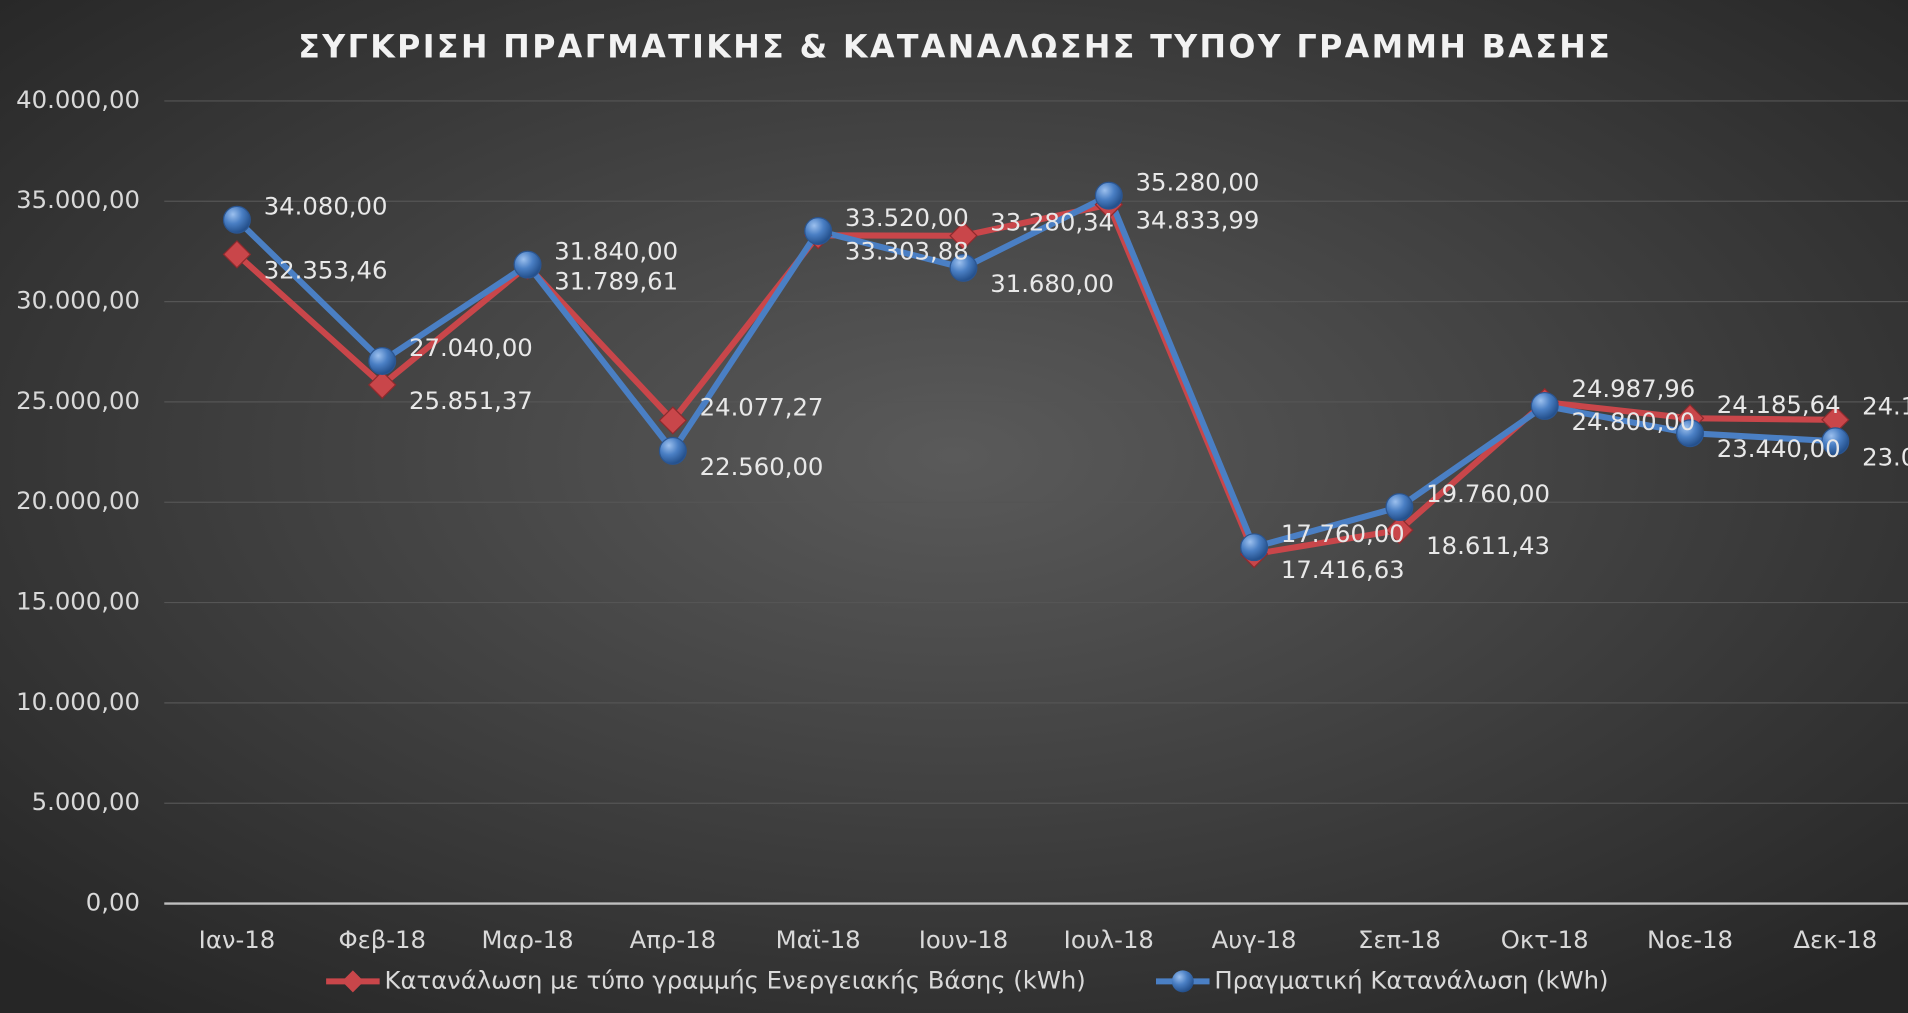 Image resolution: width=1908 pixels, height=1013 pixels. What do you see at coordinates (78, 99) in the screenshot?
I see `y-tick-label: 40.000,00` at bounding box center [78, 99].